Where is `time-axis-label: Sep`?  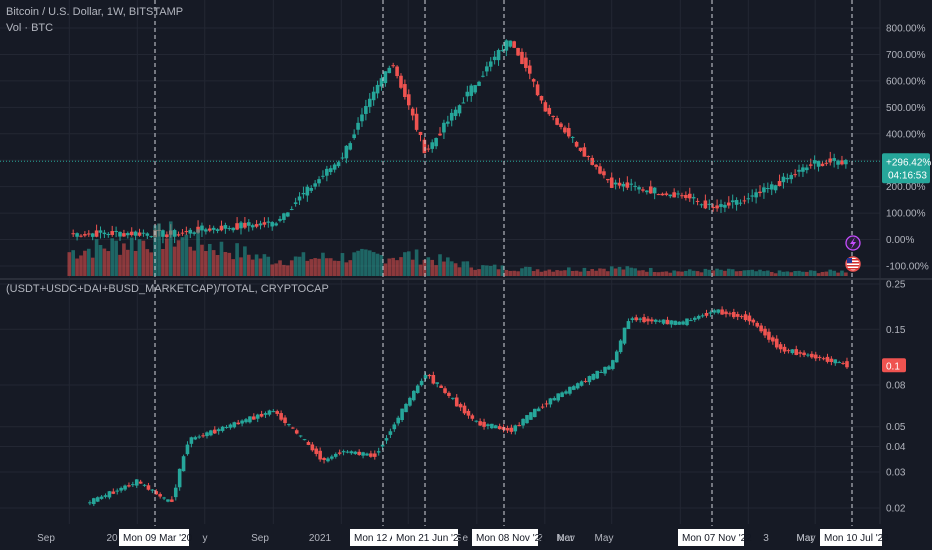 time-axis-label: Sep is located at coordinates (46, 538).